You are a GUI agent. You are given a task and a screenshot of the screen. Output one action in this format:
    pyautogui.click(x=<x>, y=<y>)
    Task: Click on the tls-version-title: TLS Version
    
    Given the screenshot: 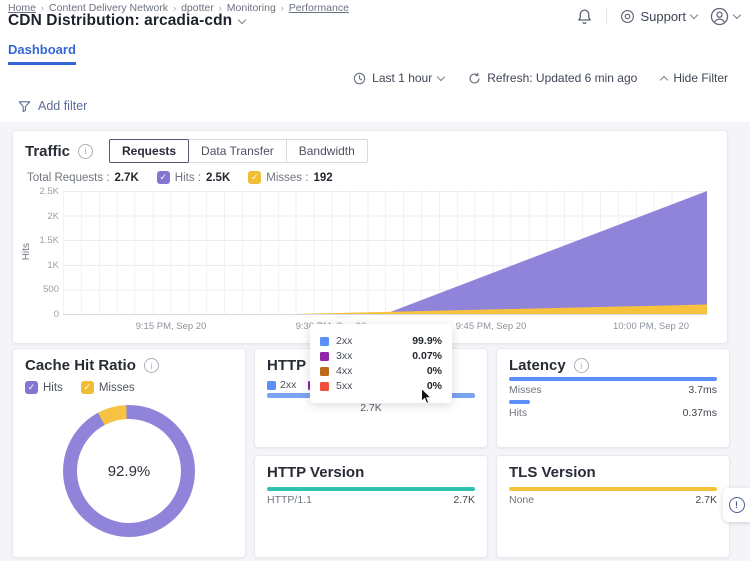 What is the action you would take?
    pyautogui.click(x=552, y=472)
    